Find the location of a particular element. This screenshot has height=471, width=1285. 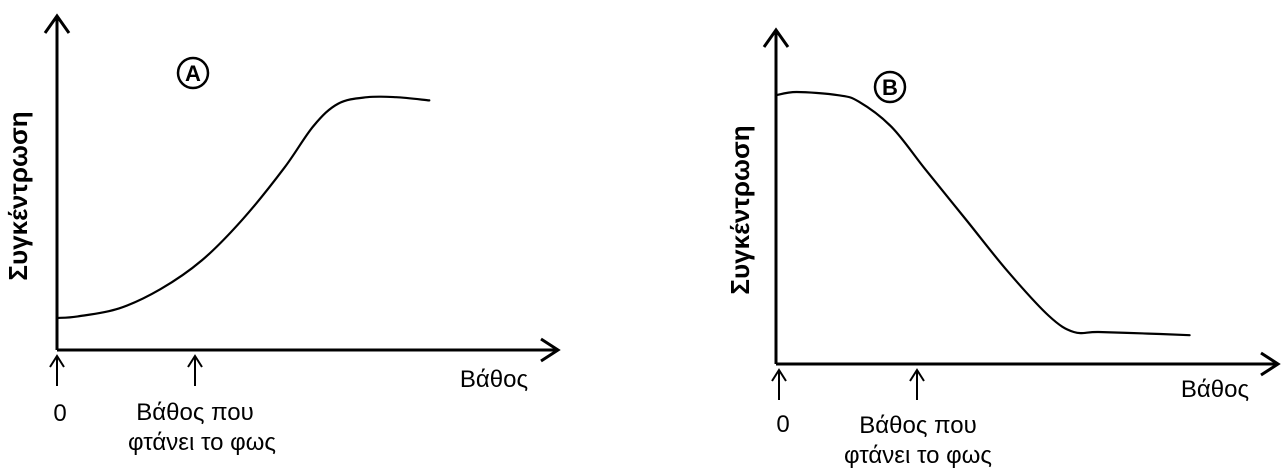

series-line-a is located at coordinates (243, 207).